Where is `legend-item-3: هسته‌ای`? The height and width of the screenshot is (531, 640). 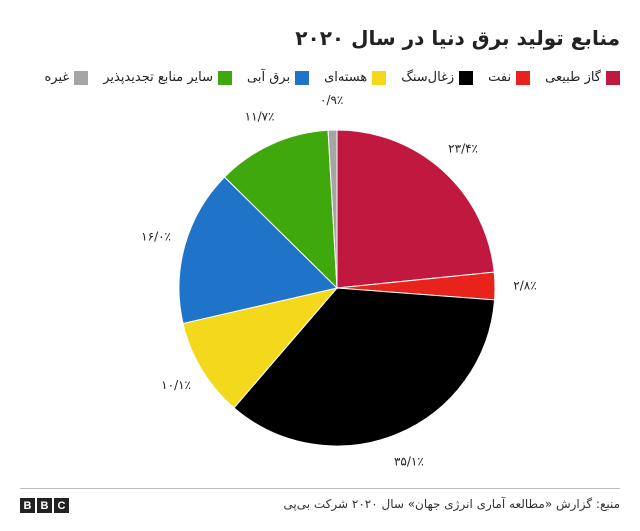 legend-item-3: هسته‌ای is located at coordinates (355, 77).